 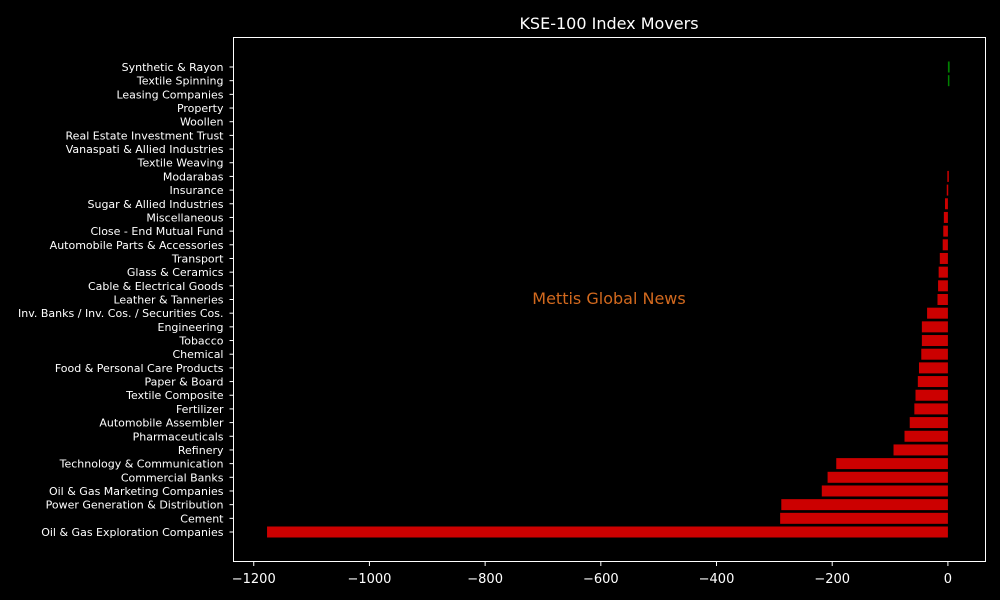 What do you see at coordinates (200, 341) in the screenshot?
I see `category-label: Tobacco` at bounding box center [200, 341].